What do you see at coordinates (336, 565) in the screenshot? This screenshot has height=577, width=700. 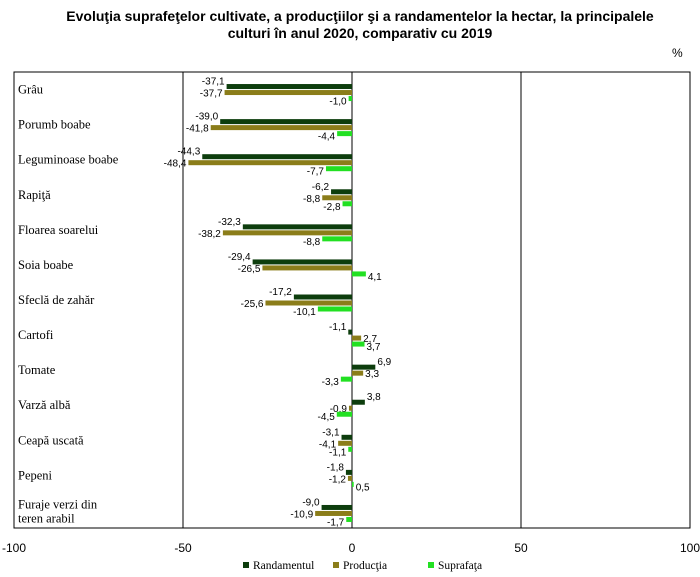 I see `legend-swatch-producţia` at bounding box center [336, 565].